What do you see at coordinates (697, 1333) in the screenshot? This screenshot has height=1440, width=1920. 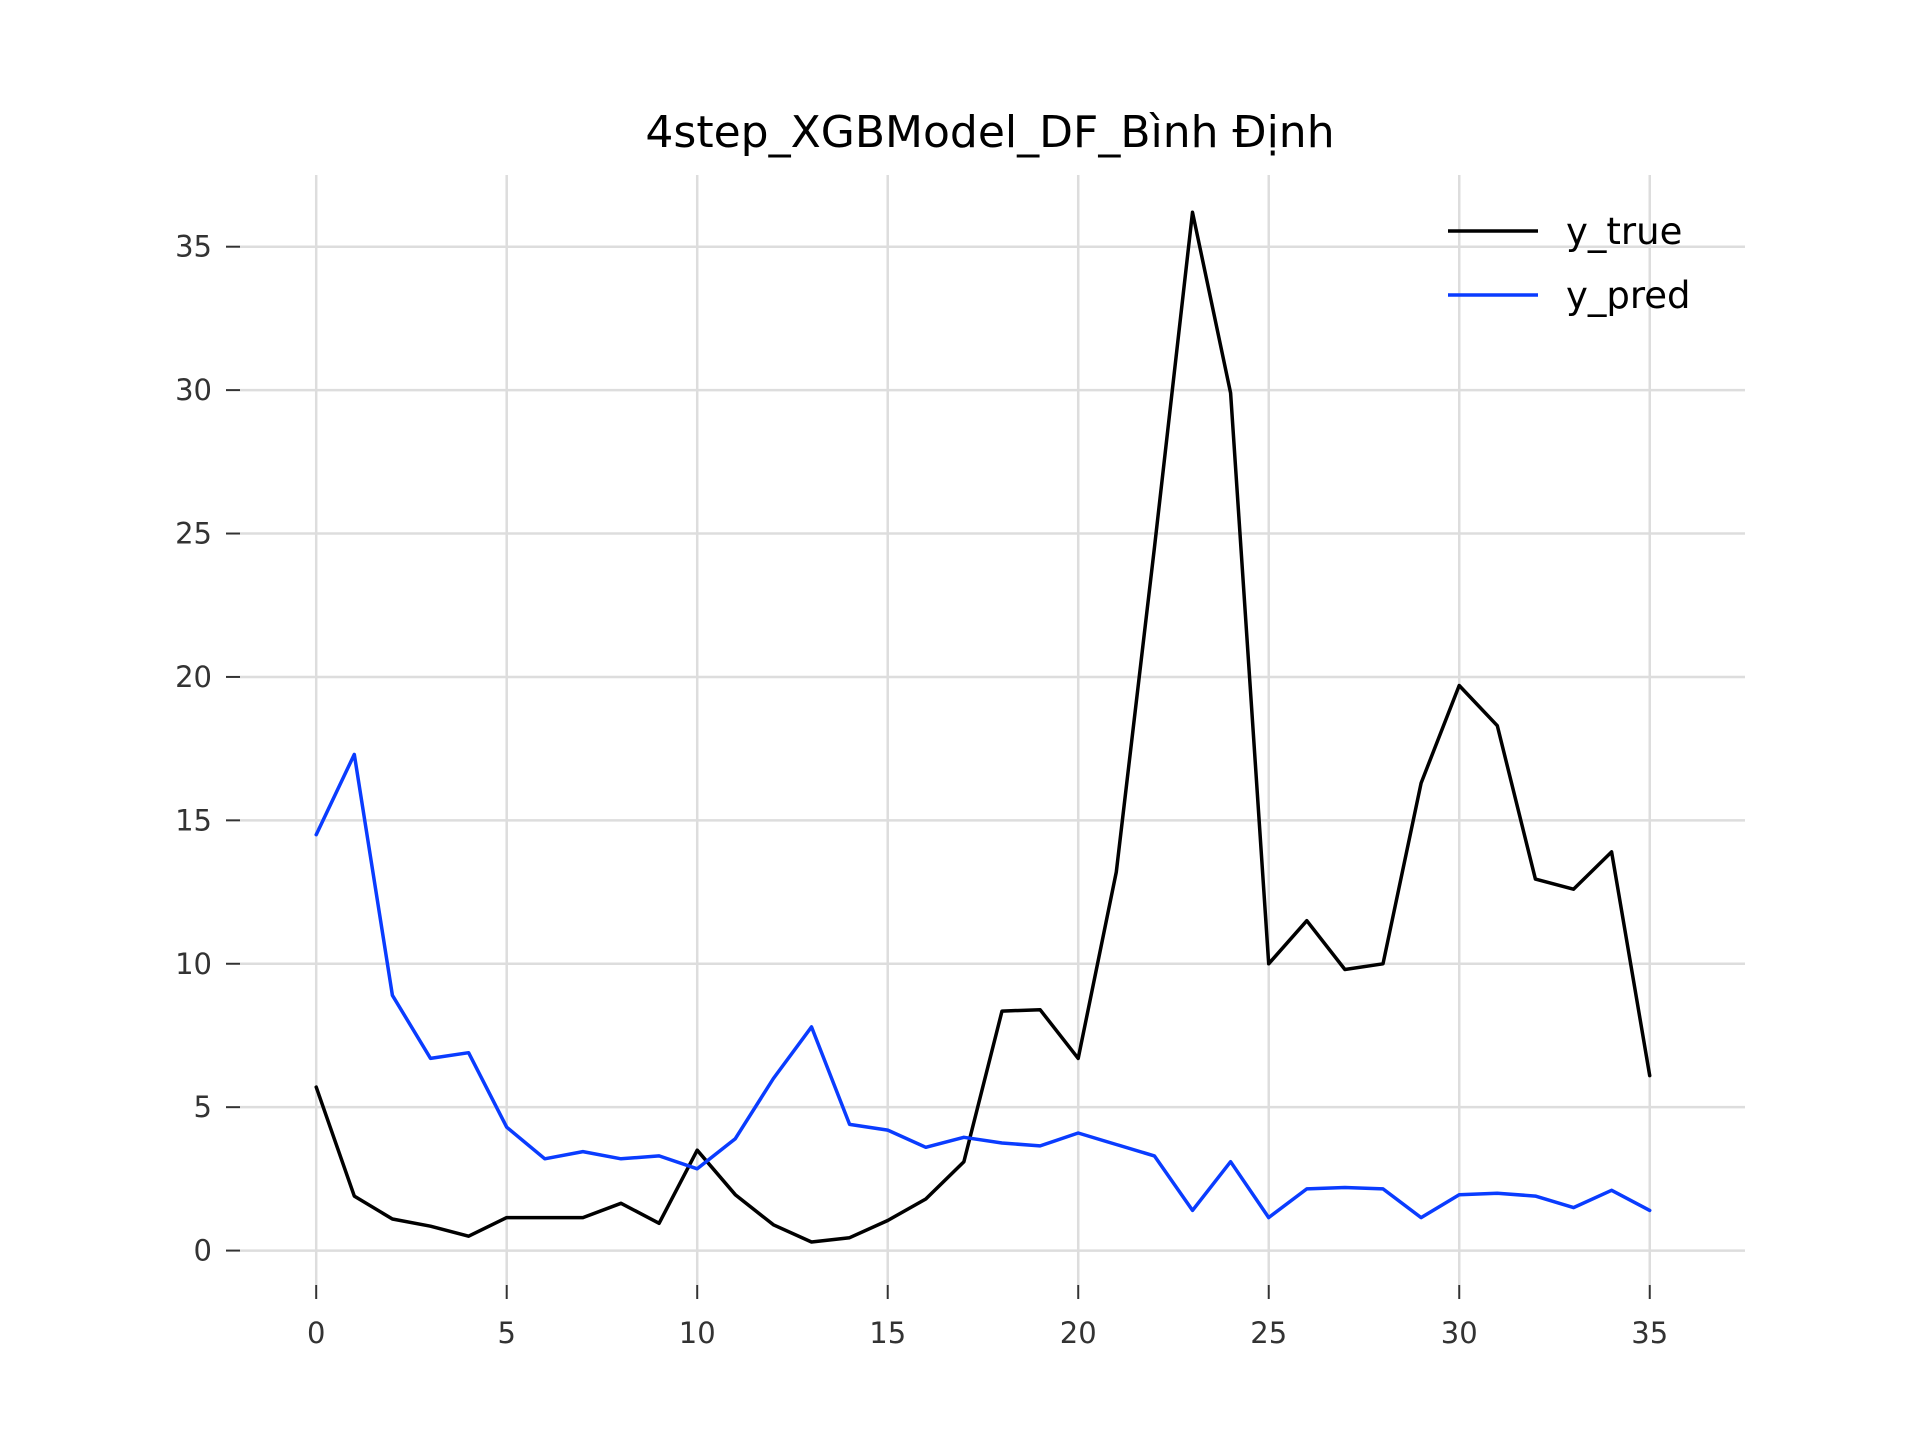 I see `x-tick-label: 10` at bounding box center [697, 1333].